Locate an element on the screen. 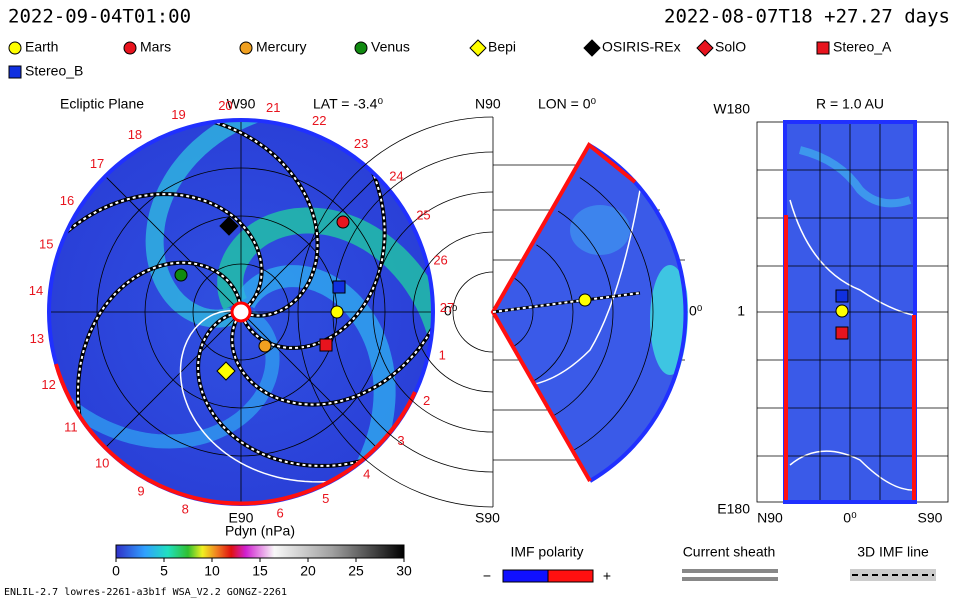  earth-marker is located at coordinates (585, 300).